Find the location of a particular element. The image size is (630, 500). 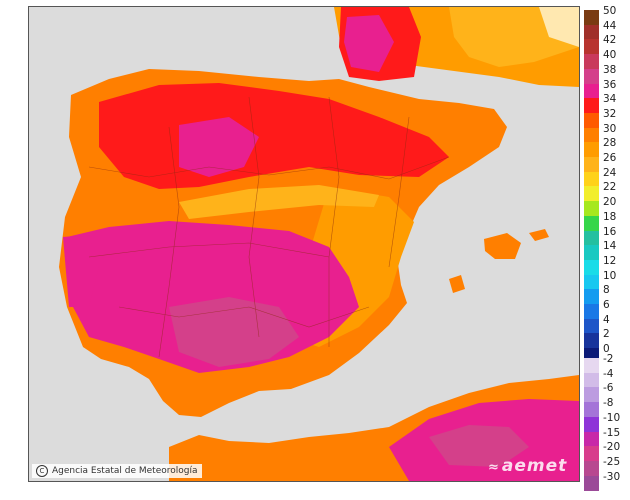

legend-label-positive: 44 is located at coordinates (610, 25).